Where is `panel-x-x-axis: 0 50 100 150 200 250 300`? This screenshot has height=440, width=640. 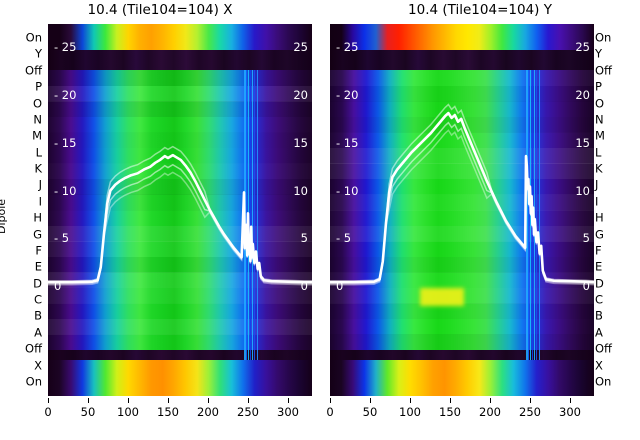 panel-x-x-axis: 0 50 100 150 200 250 300 is located at coordinates (178, 418).